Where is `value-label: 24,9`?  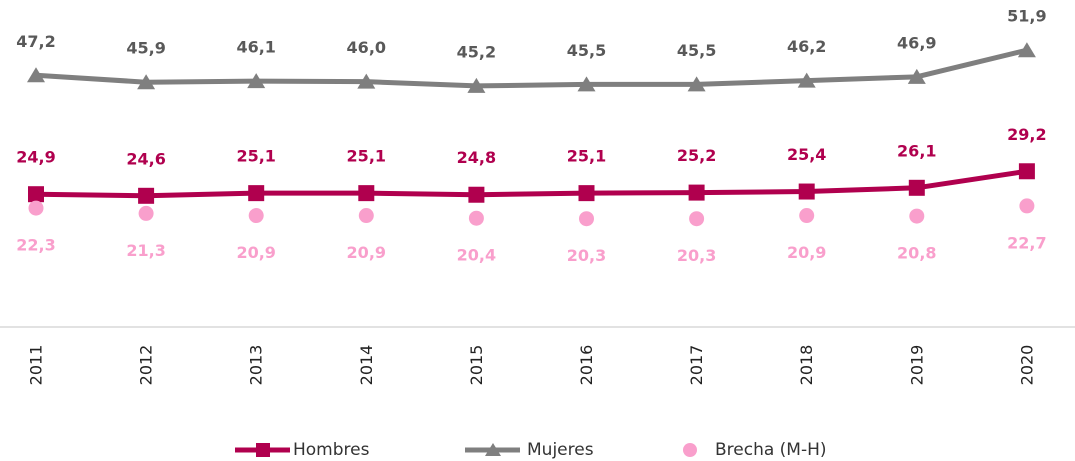 value-label: 24,9 is located at coordinates (35, 157).